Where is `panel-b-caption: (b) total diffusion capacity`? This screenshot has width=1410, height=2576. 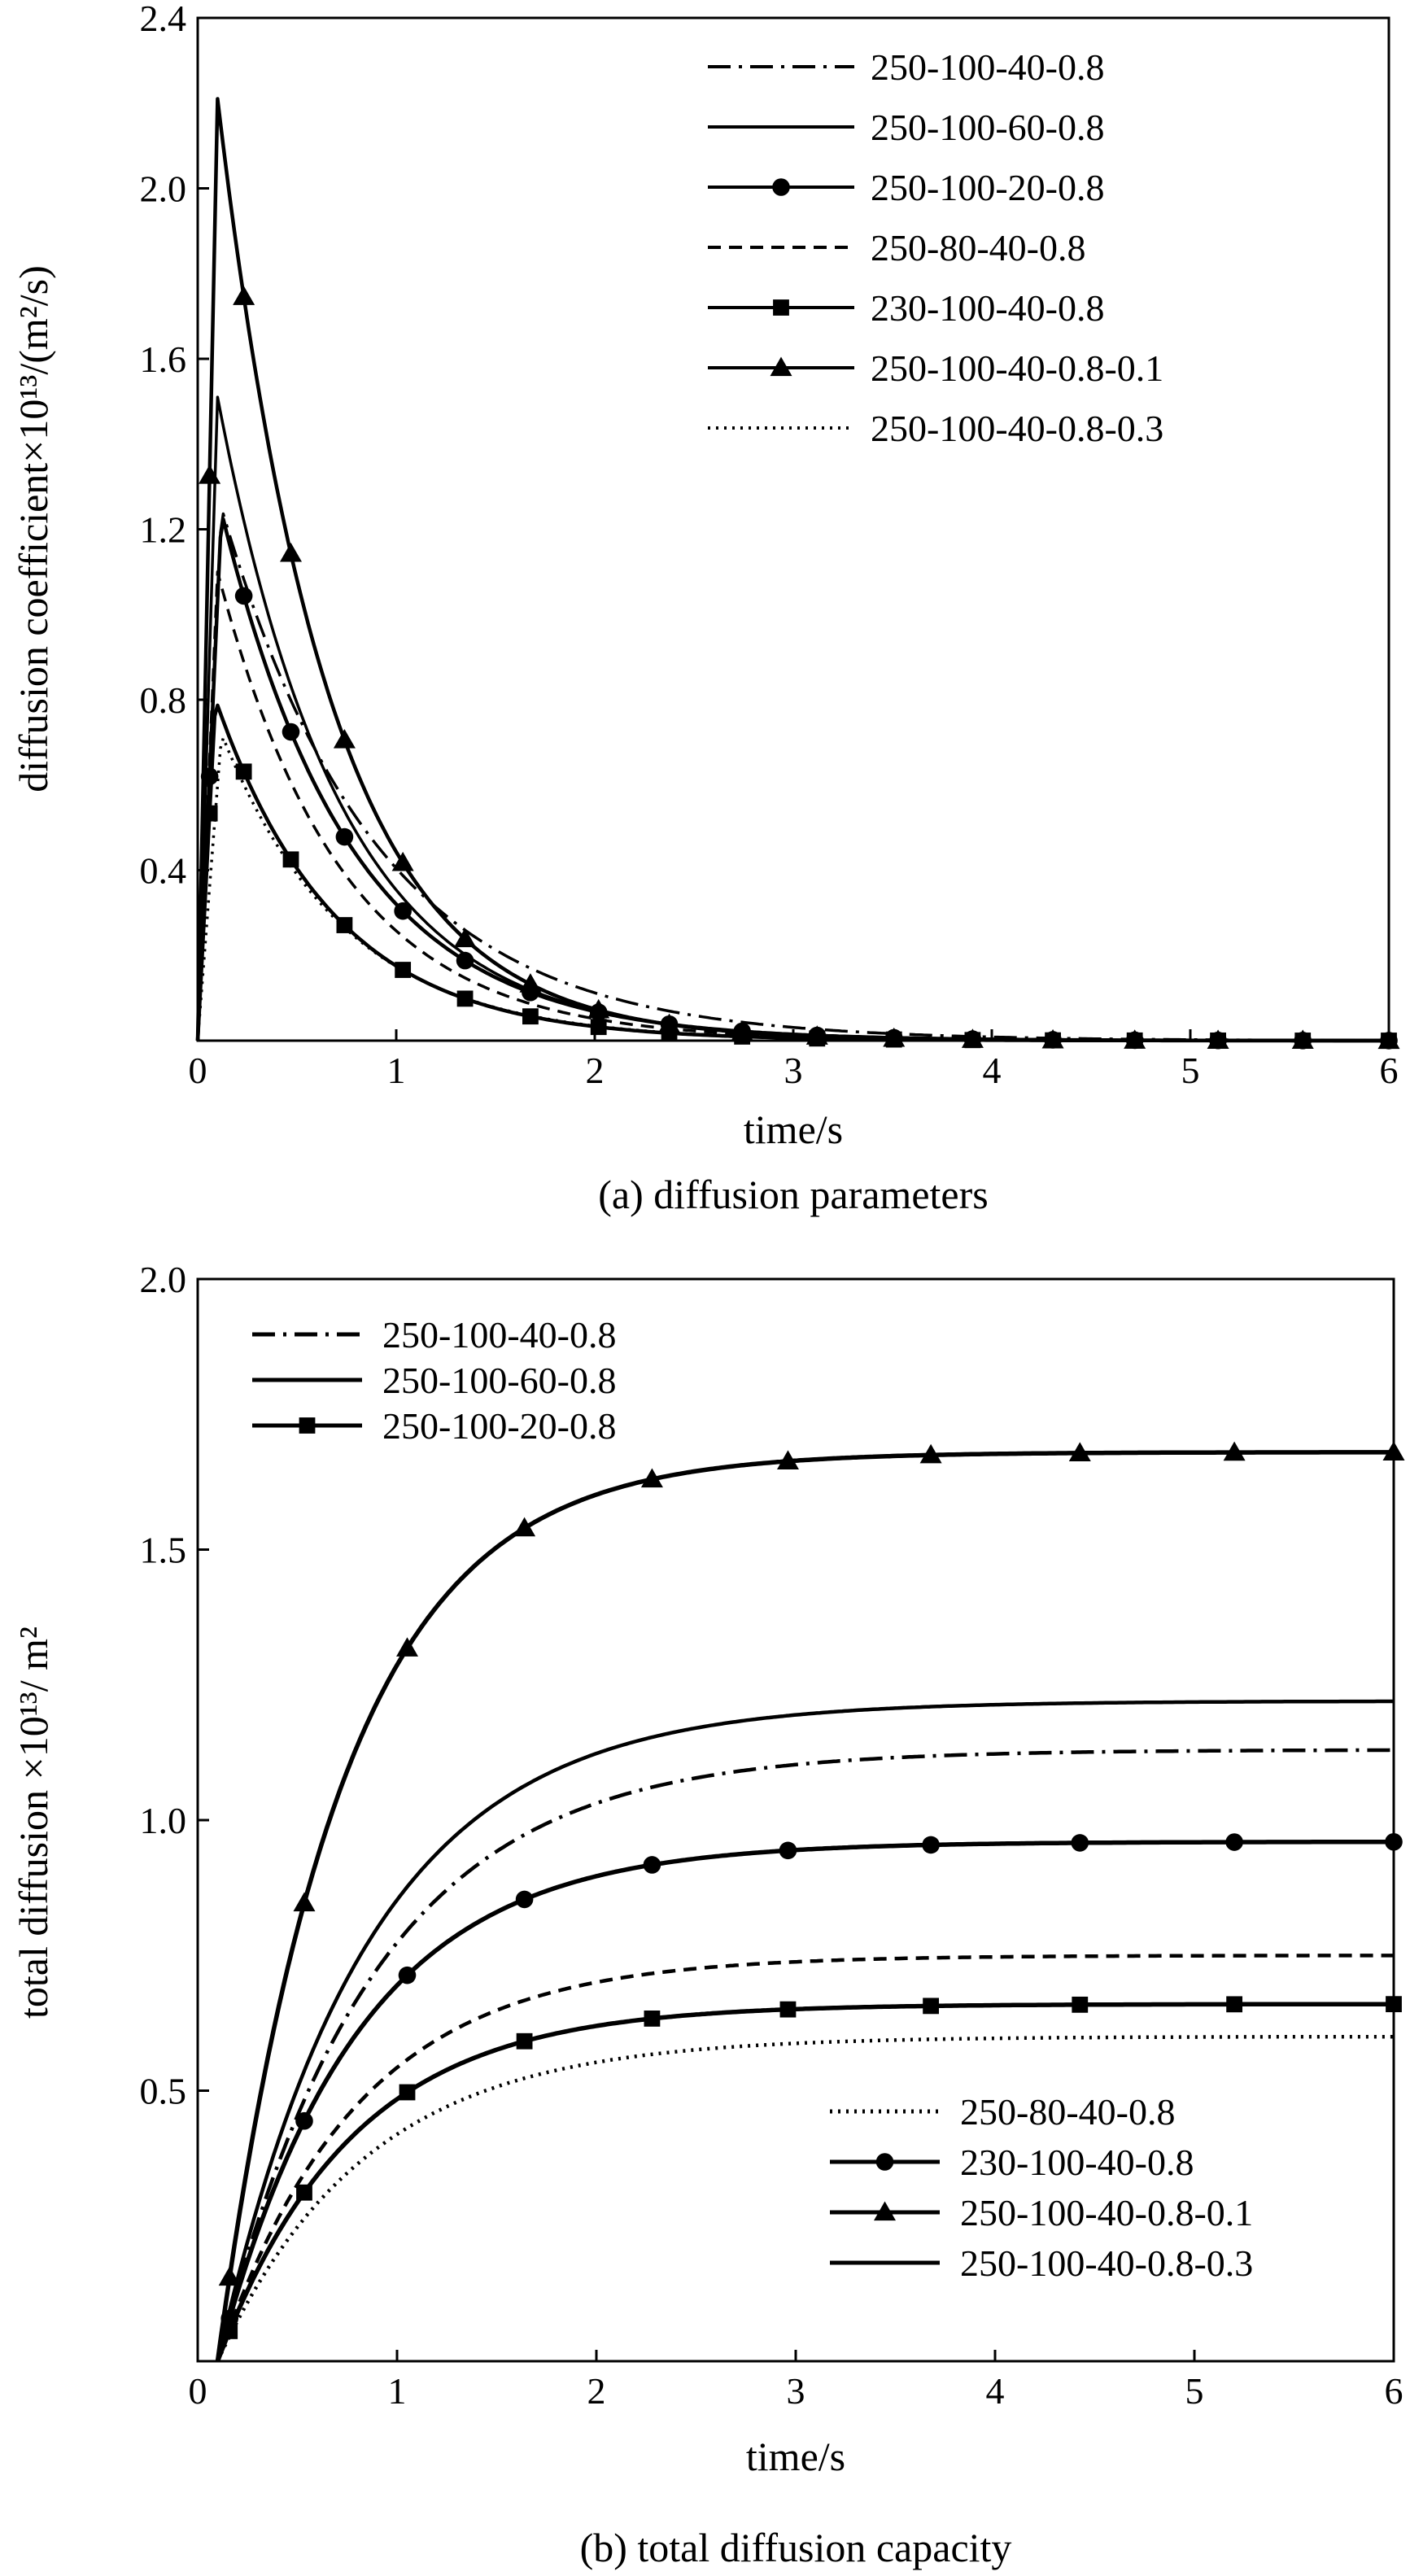
panel-b-caption: (b) total diffusion capacity is located at coordinates (796, 2547).